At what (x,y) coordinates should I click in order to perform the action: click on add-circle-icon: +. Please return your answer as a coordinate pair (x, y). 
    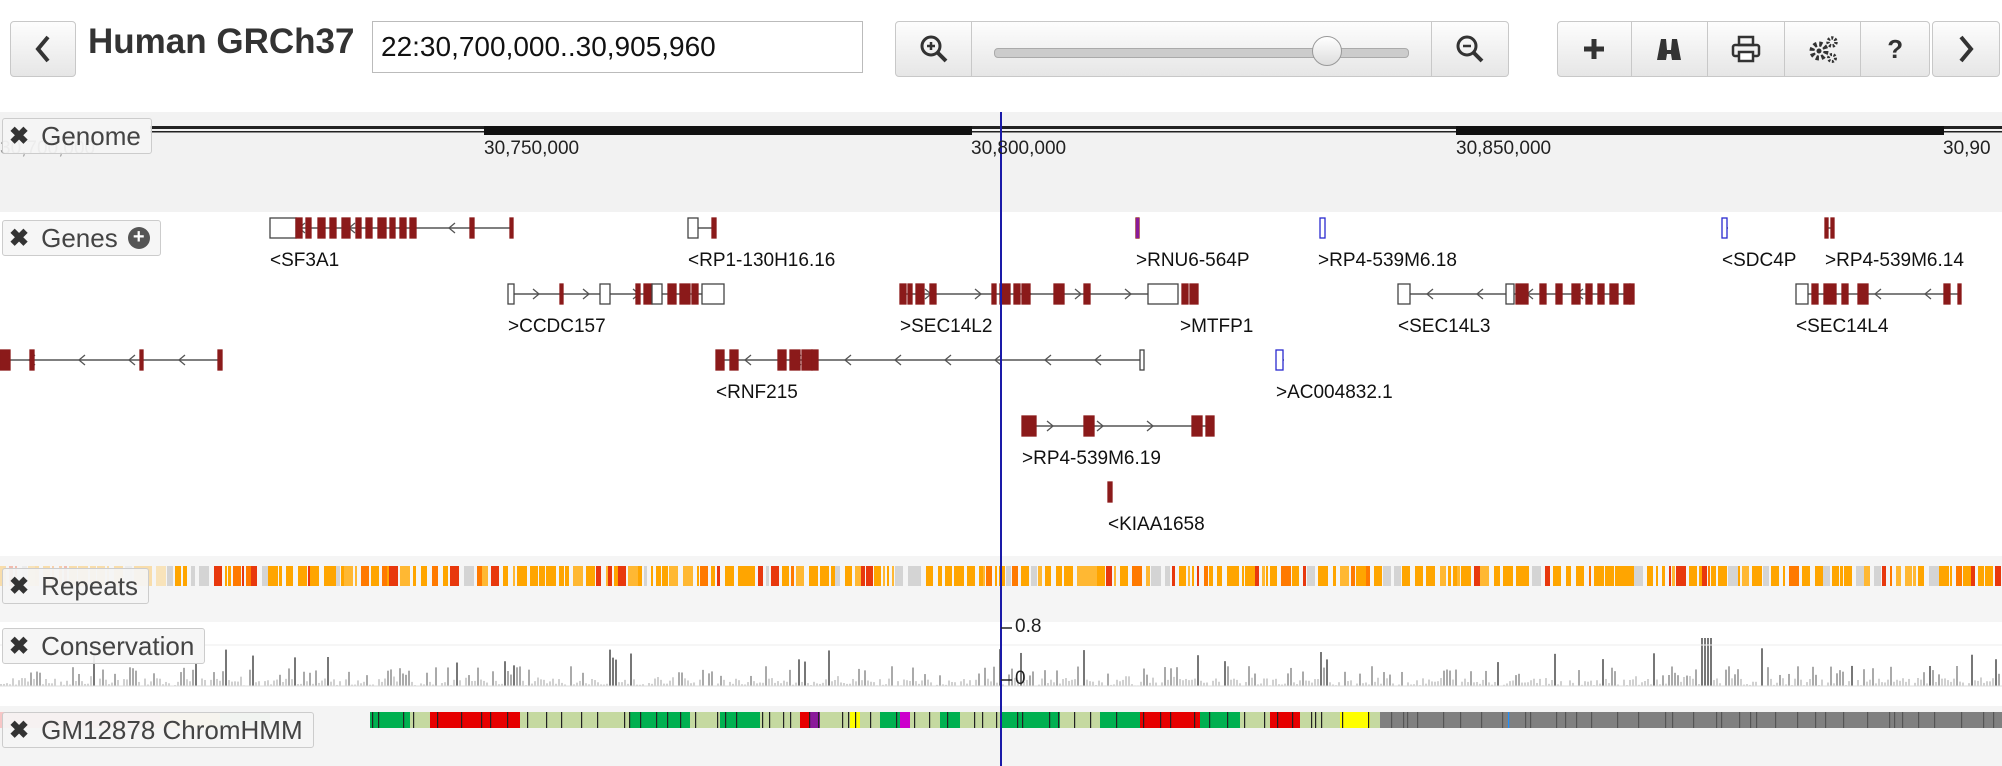
    Looking at the image, I should click on (138, 238).